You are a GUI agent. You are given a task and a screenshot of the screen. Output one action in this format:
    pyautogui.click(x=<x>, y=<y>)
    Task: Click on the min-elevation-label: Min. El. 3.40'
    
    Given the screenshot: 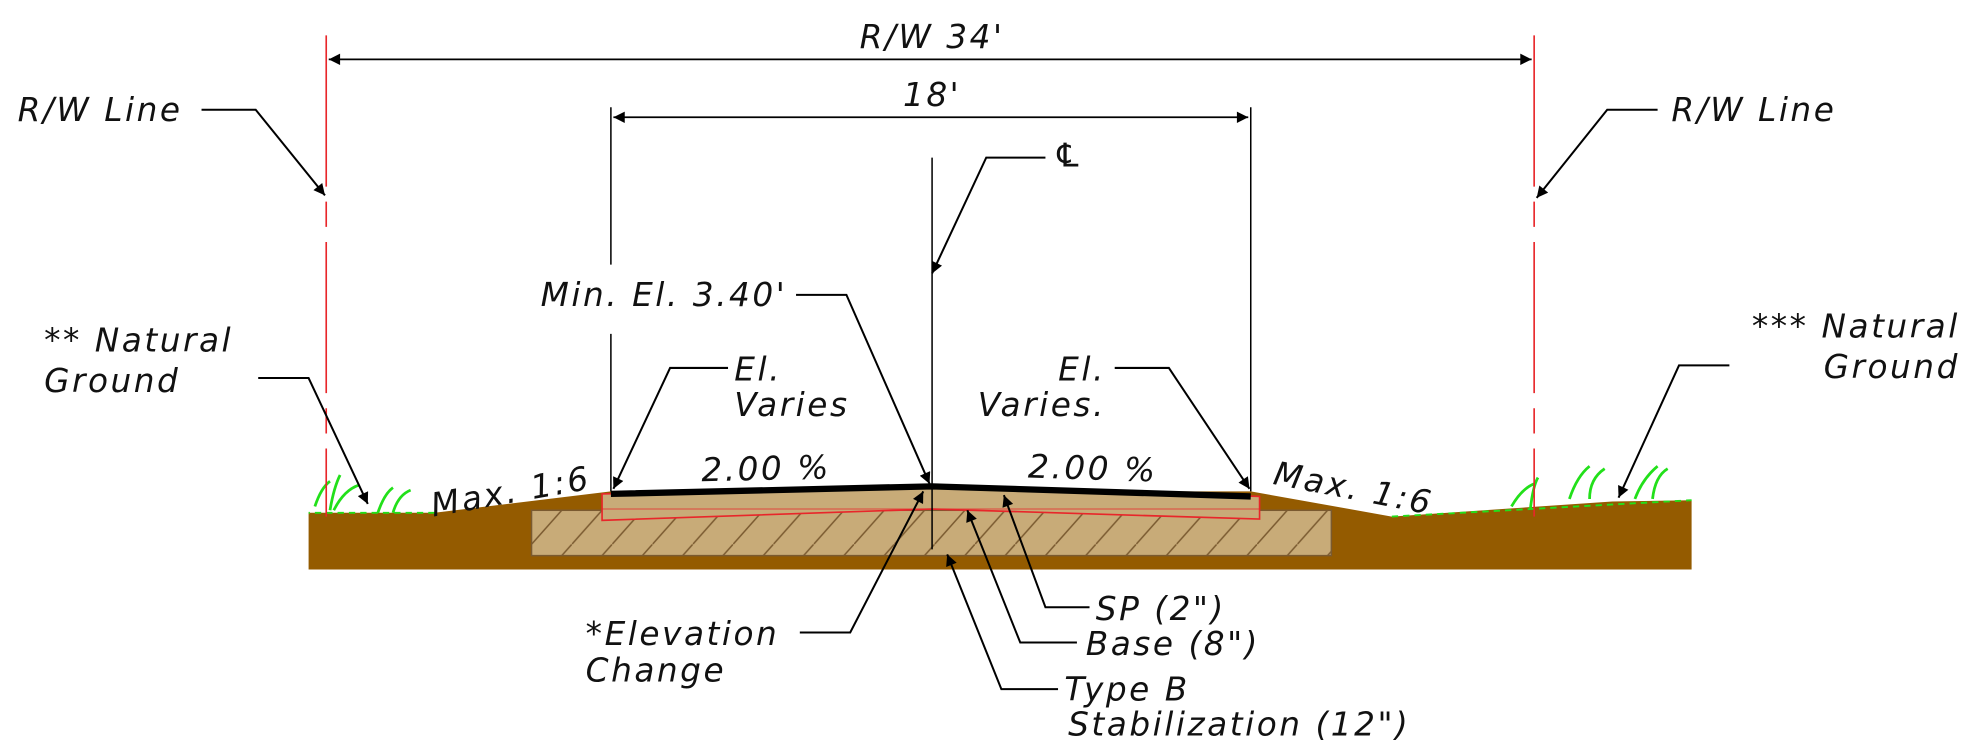 What is the action you would take?
    pyautogui.click(x=664, y=295)
    